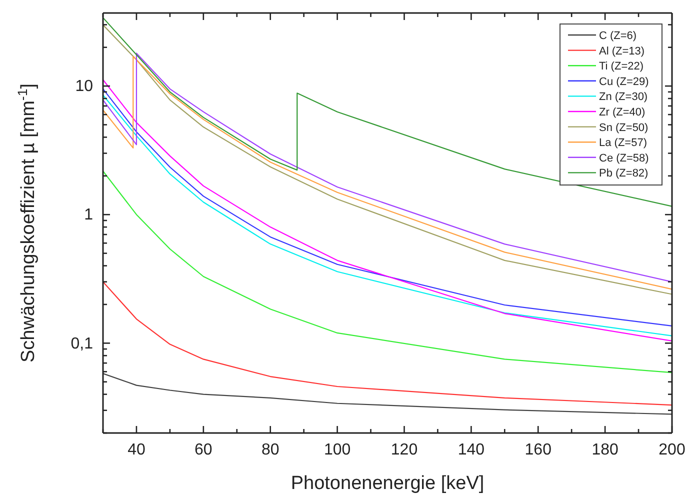 Image resolution: width=691 pixels, height=499 pixels. I want to click on x-tick-label: 180, so click(605, 449).